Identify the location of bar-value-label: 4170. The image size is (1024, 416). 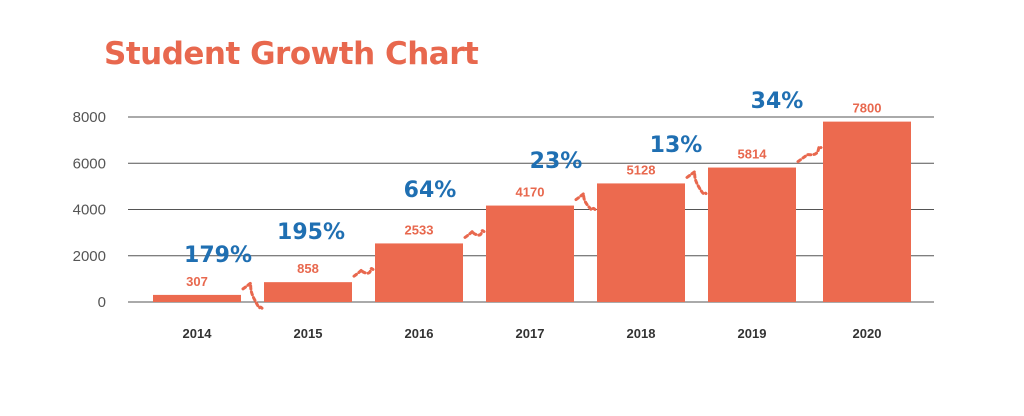
(530, 192).